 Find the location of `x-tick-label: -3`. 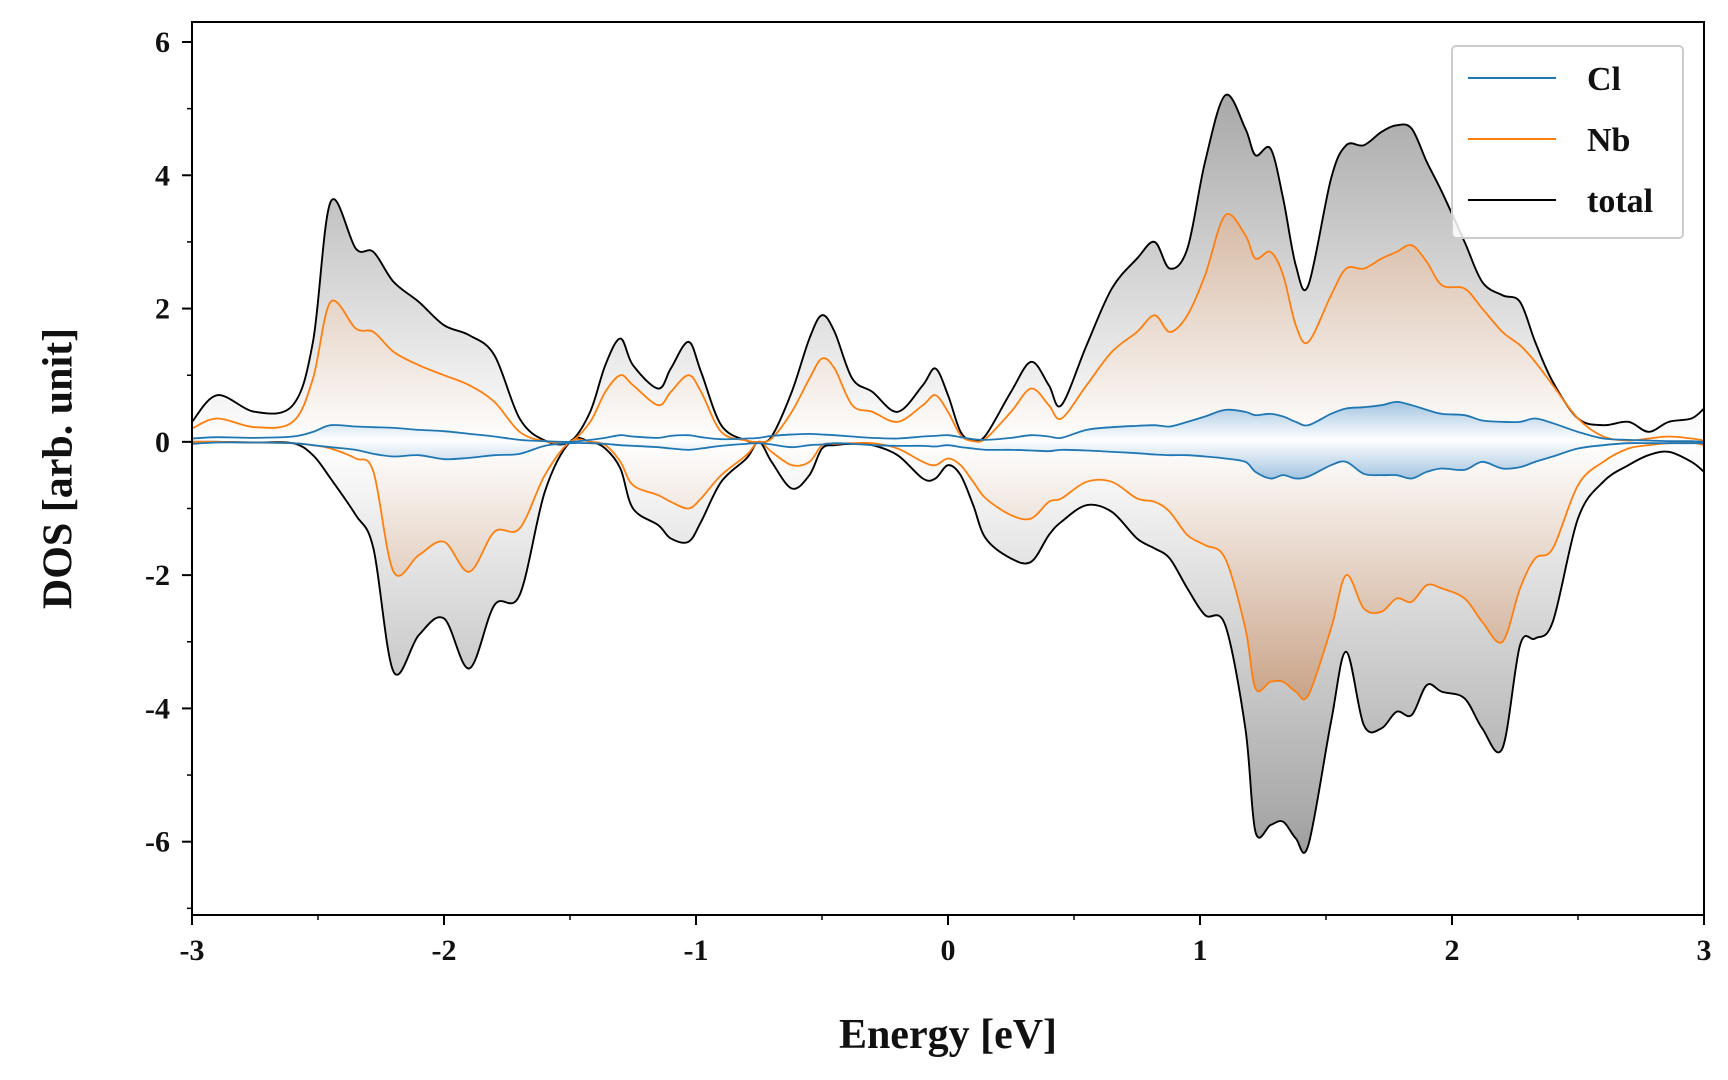

x-tick-label: -3 is located at coordinates (192, 950).